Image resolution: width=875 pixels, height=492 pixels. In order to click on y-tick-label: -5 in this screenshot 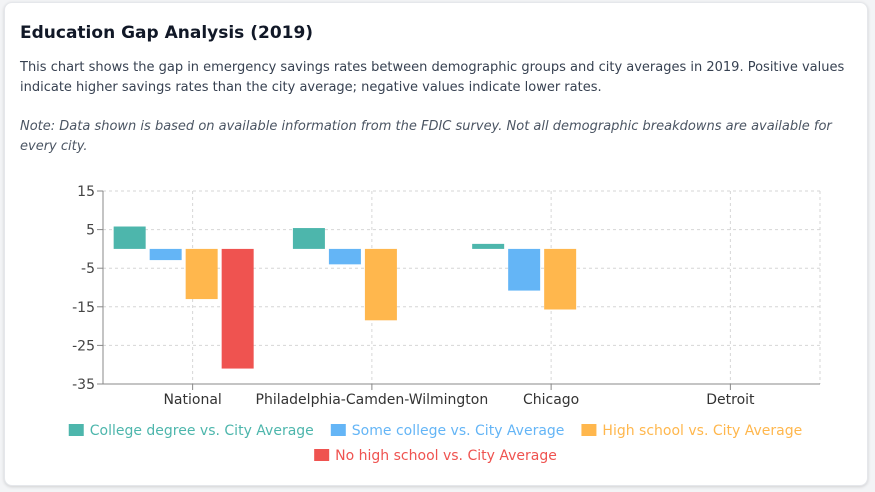, I will do `click(88, 269)`.